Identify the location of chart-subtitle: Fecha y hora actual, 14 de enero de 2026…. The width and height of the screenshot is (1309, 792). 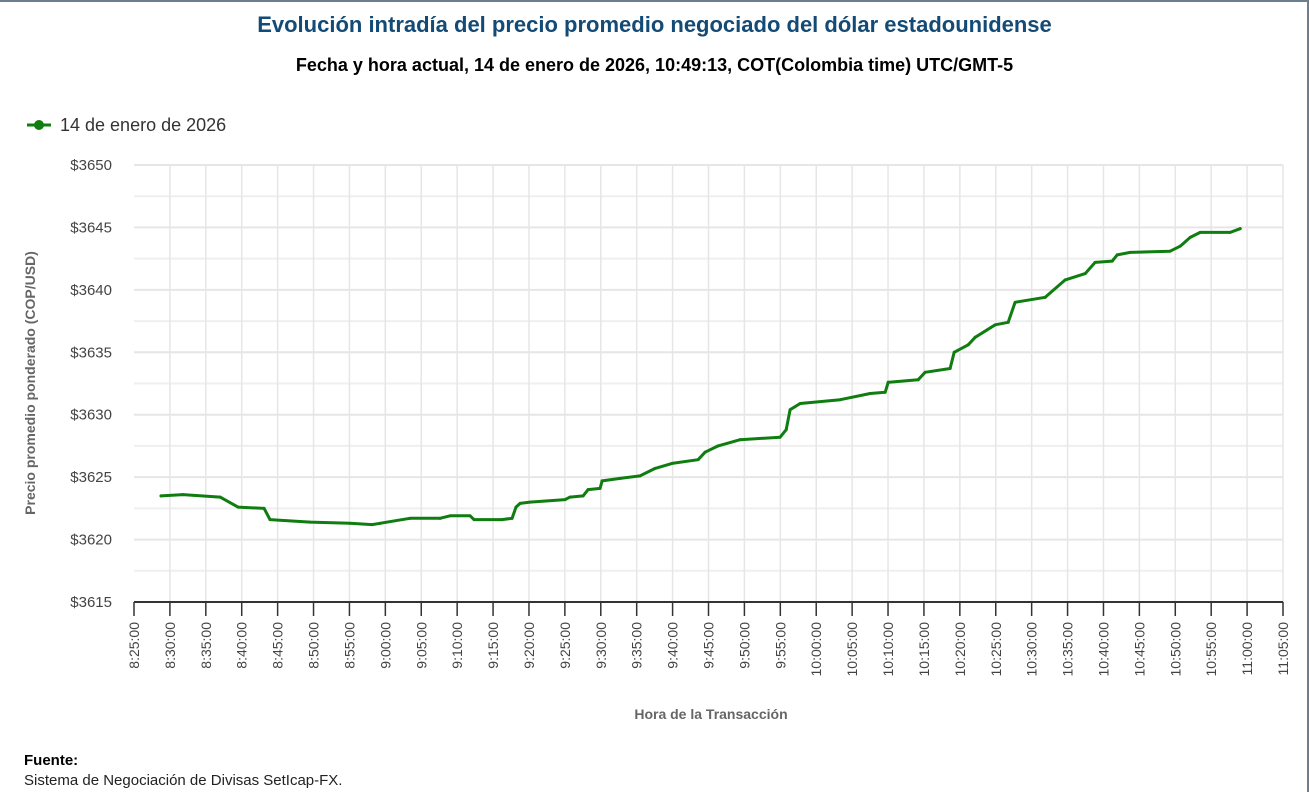
(654, 65).